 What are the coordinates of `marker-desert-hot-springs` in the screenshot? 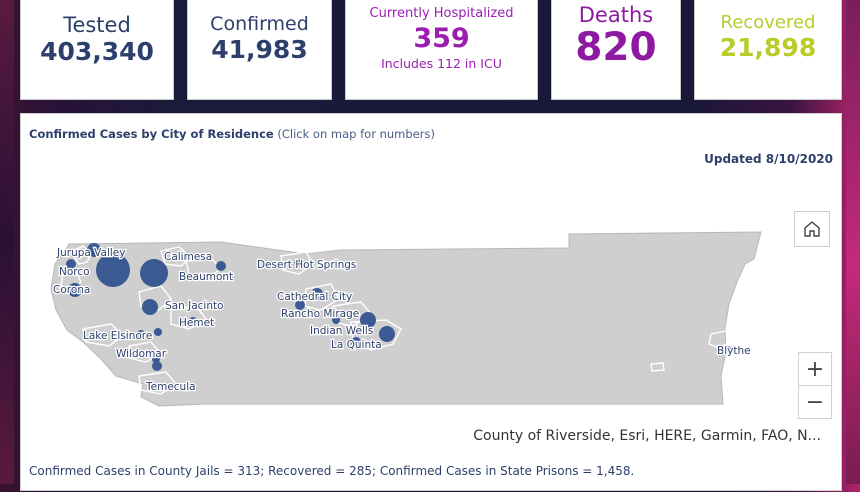 It's located at (298, 263).